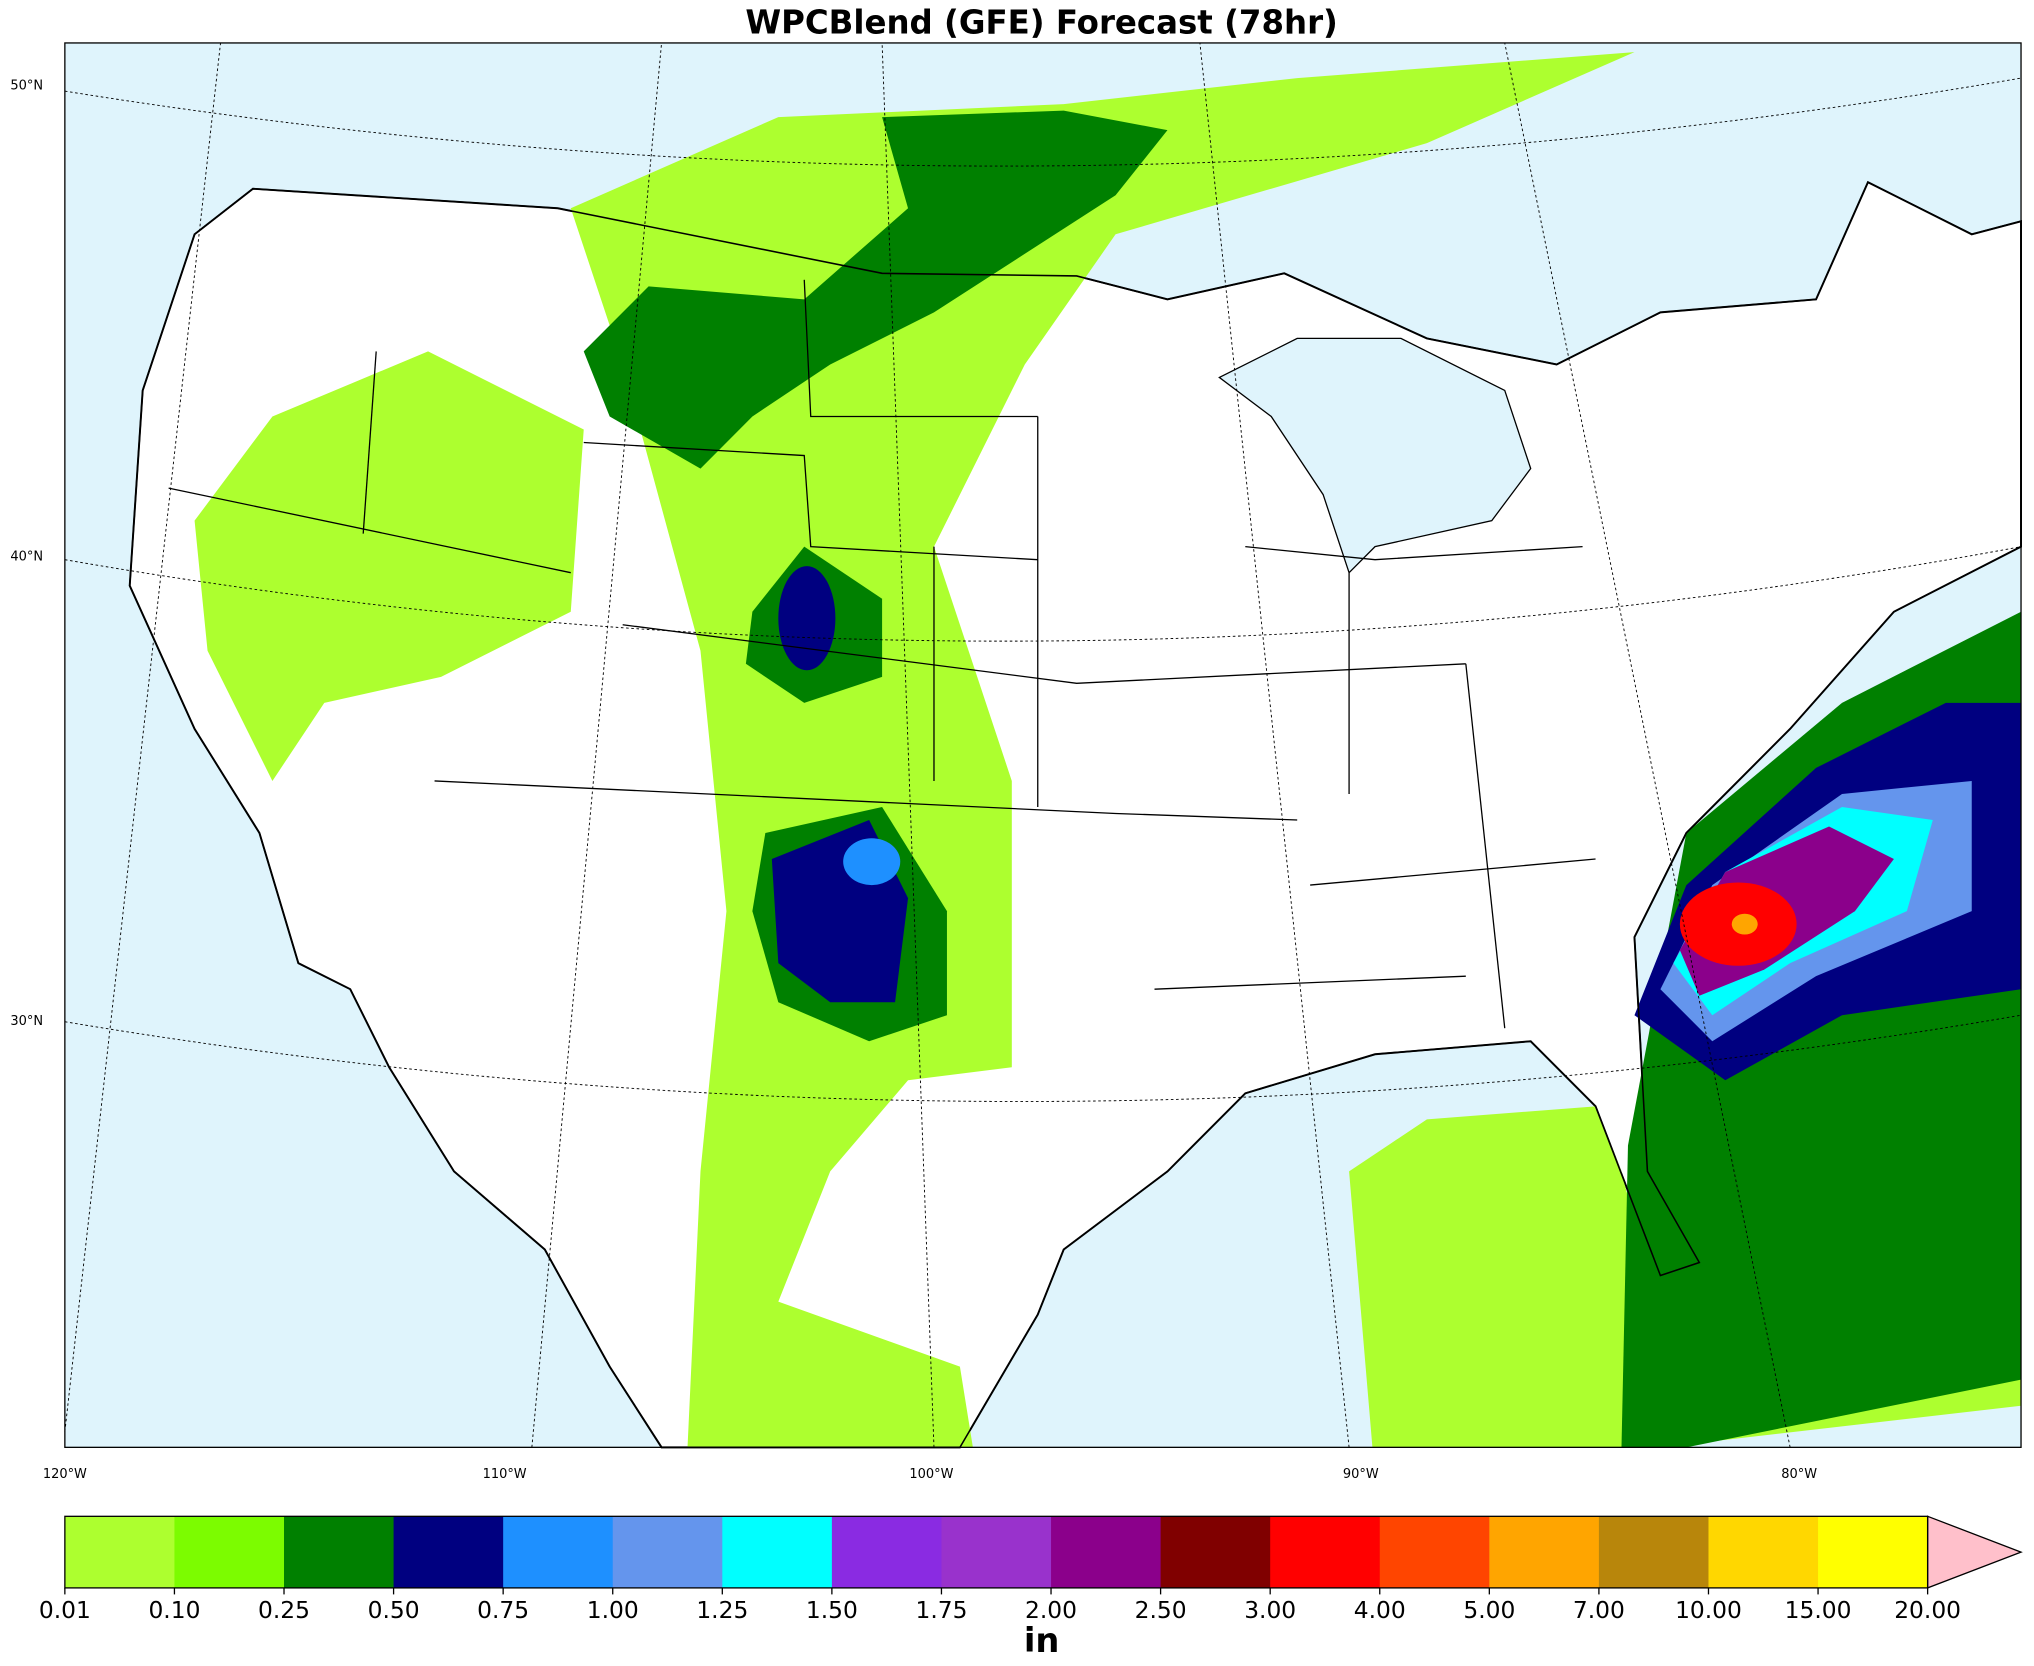 This screenshot has width=2034, height=1666. Describe the element at coordinates (1375, 455) in the screenshot. I see `great-lakes` at that location.